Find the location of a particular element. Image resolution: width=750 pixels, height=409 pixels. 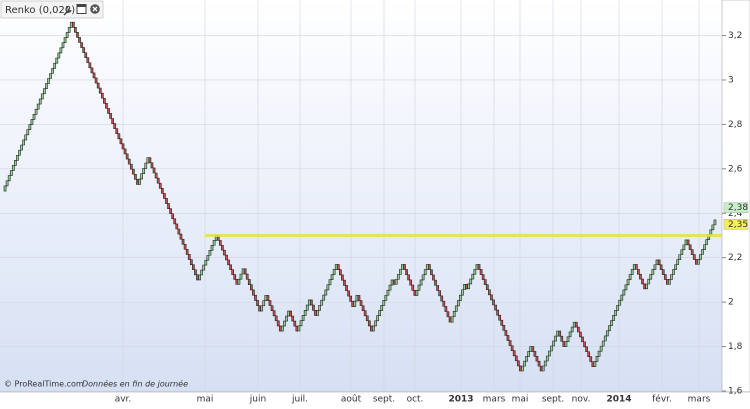

x-tick-label: avr. is located at coordinates (123, 400).